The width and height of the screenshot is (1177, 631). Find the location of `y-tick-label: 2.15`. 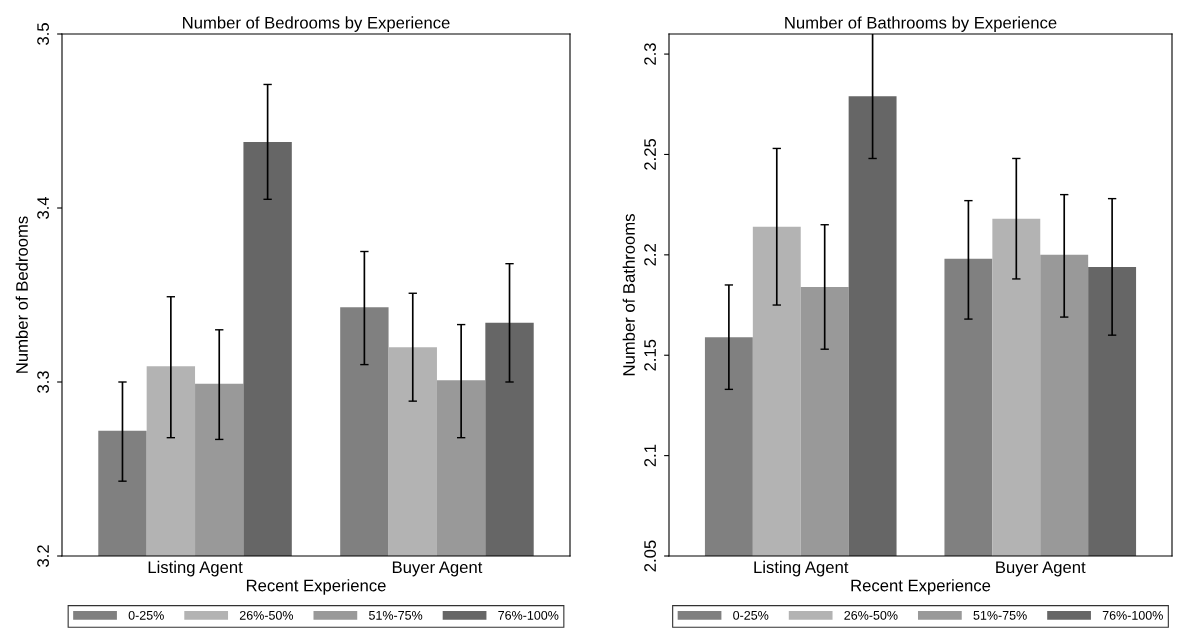

y-tick-label: 2.15 is located at coordinates (650, 355).